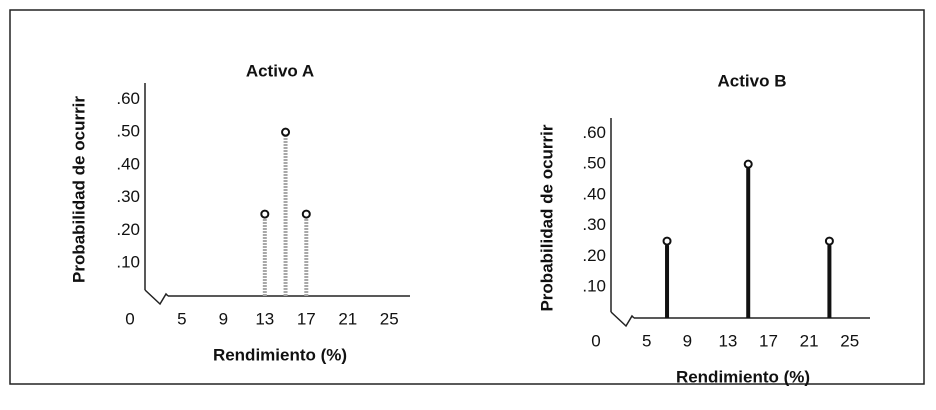  I want to click on chart-title: Activo A, so click(280, 70).